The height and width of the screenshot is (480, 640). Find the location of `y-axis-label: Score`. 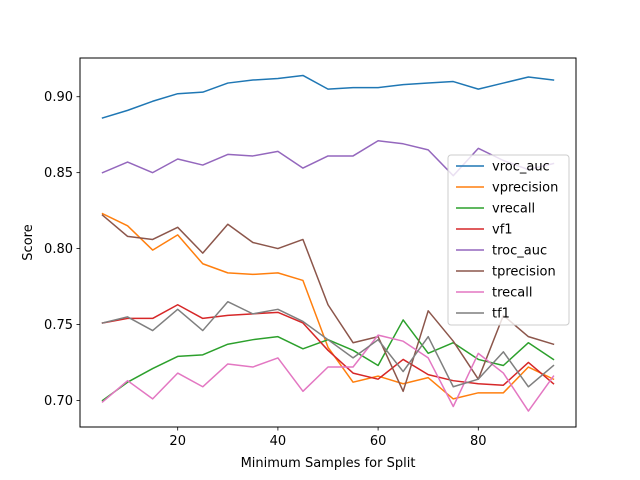

y-axis-label: Score is located at coordinates (28, 242).